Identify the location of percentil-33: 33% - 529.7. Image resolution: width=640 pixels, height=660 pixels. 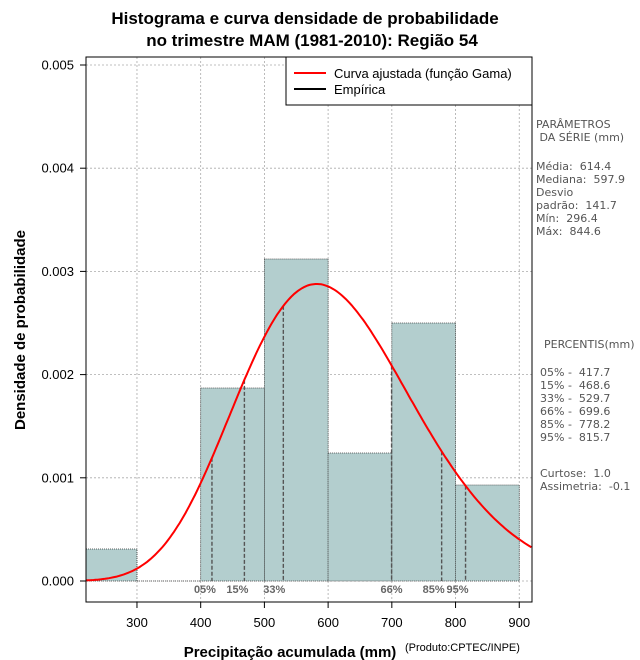
(575, 398).